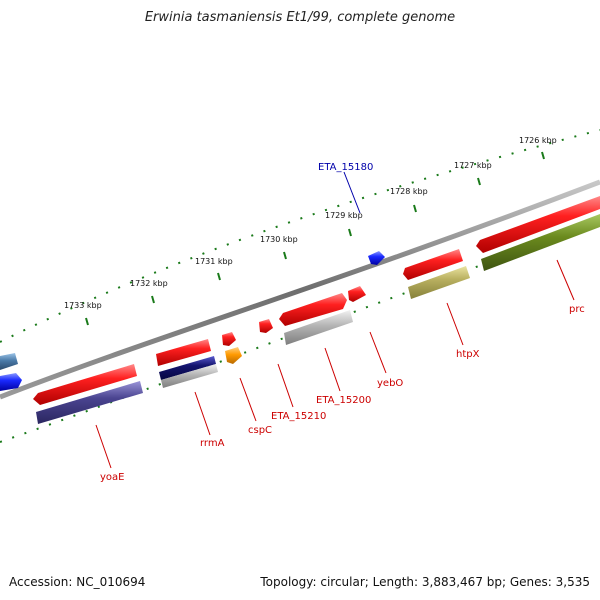 The height and width of the screenshot is (600, 600). What do you see at coordinates (149, 283) in the screenshot?
I see `scale-label: 1732 kbp` at bounding box center [149, 283].